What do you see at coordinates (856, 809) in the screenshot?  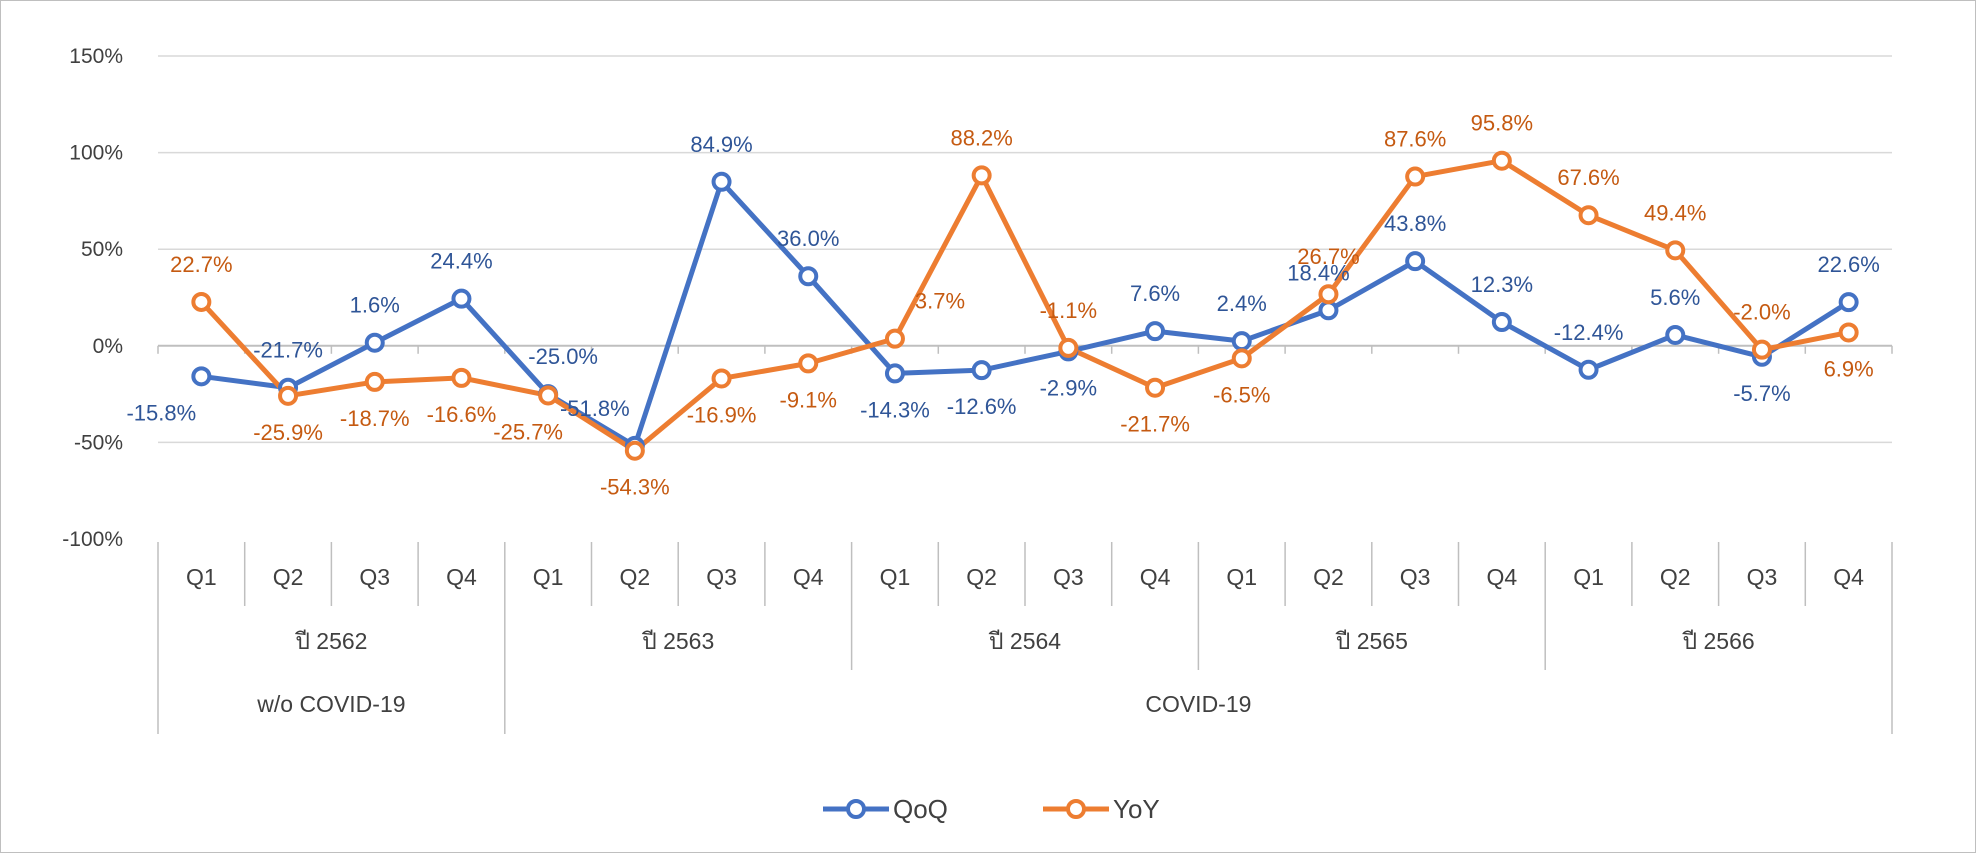 I see `legend-swatch-marker` at bounding box center [856, 809].